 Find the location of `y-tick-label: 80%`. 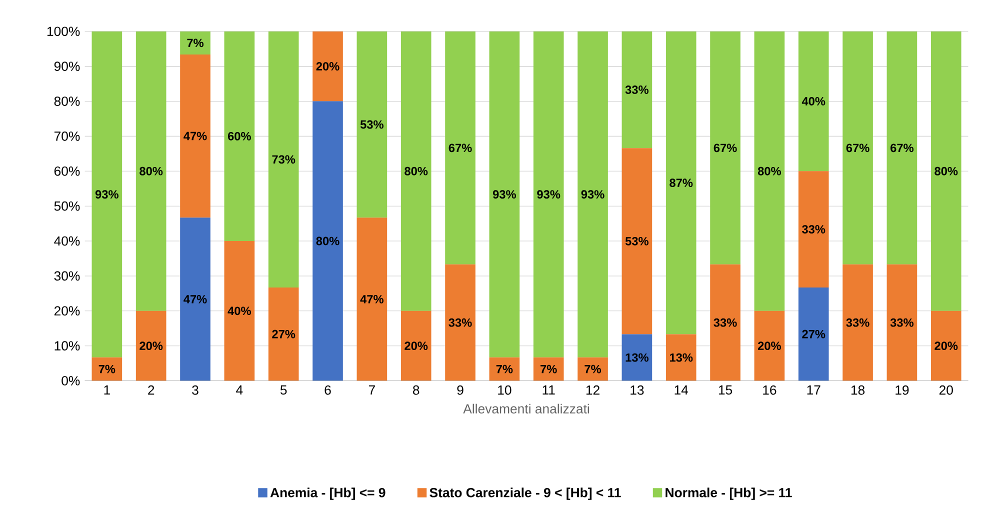

y-tick-label: 80% is located at coordinates (67, 101).